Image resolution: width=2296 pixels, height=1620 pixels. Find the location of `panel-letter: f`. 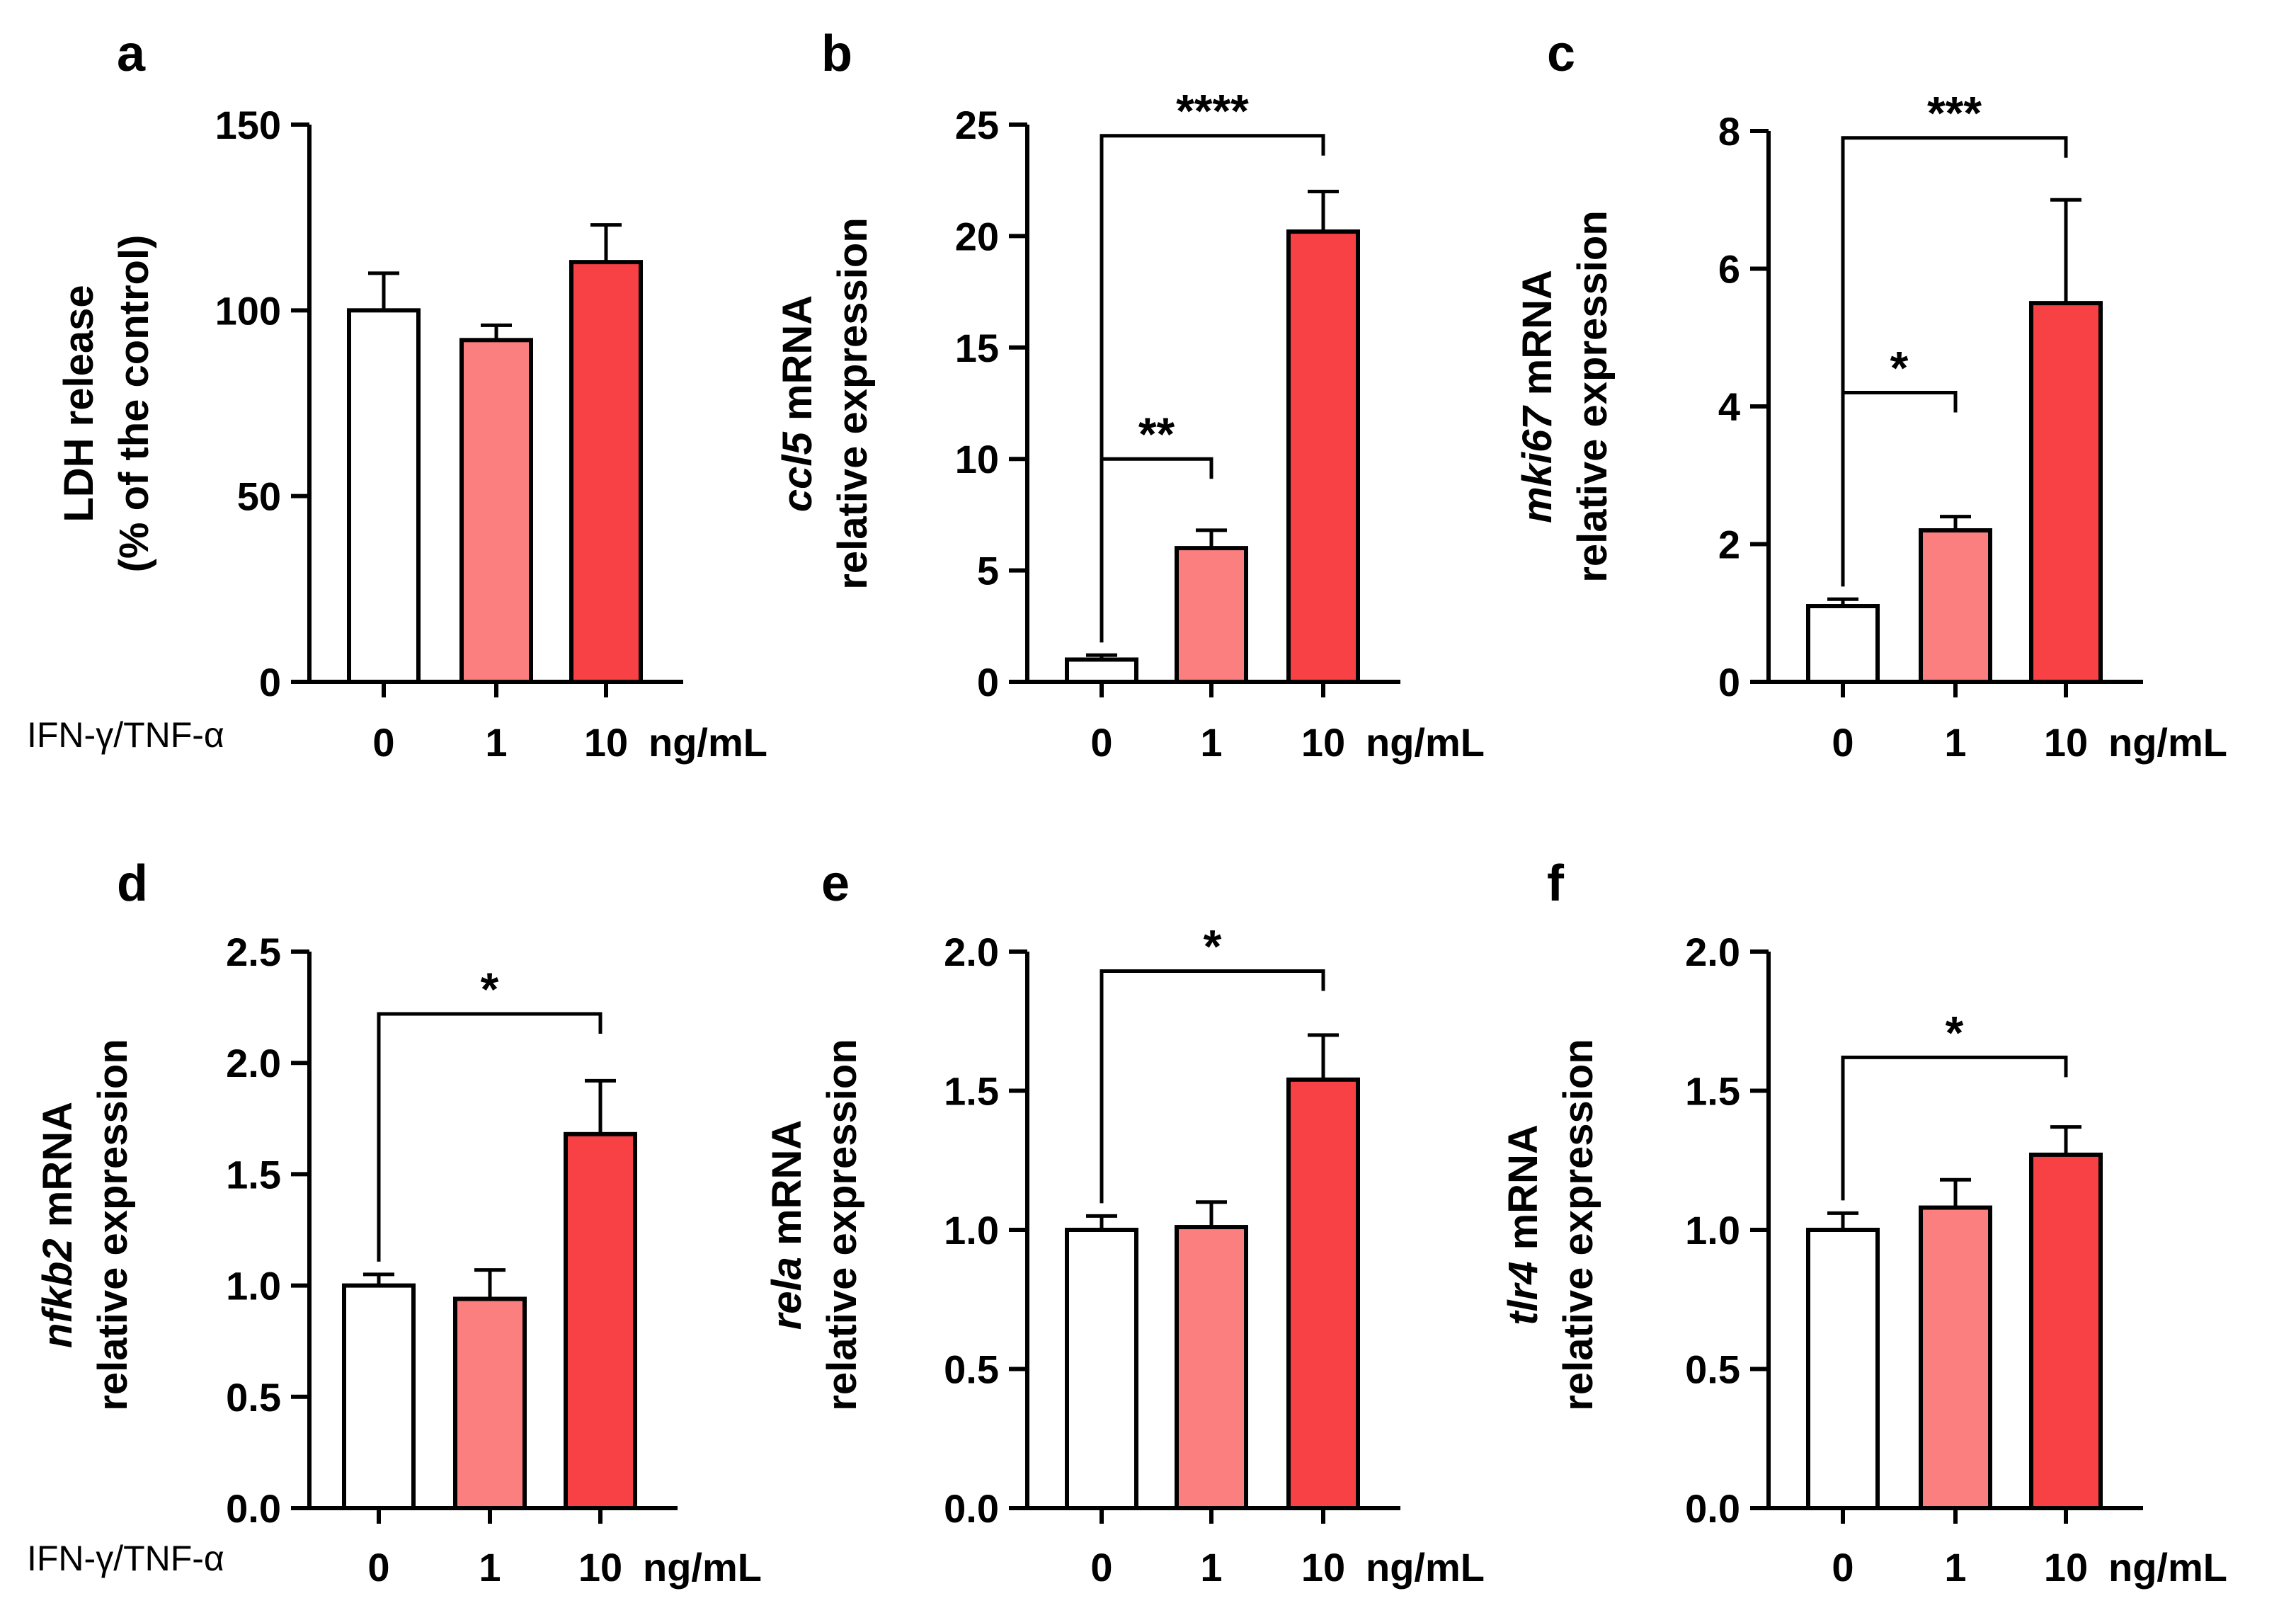

panel-letter: f is located at coordinates (1556, 883).